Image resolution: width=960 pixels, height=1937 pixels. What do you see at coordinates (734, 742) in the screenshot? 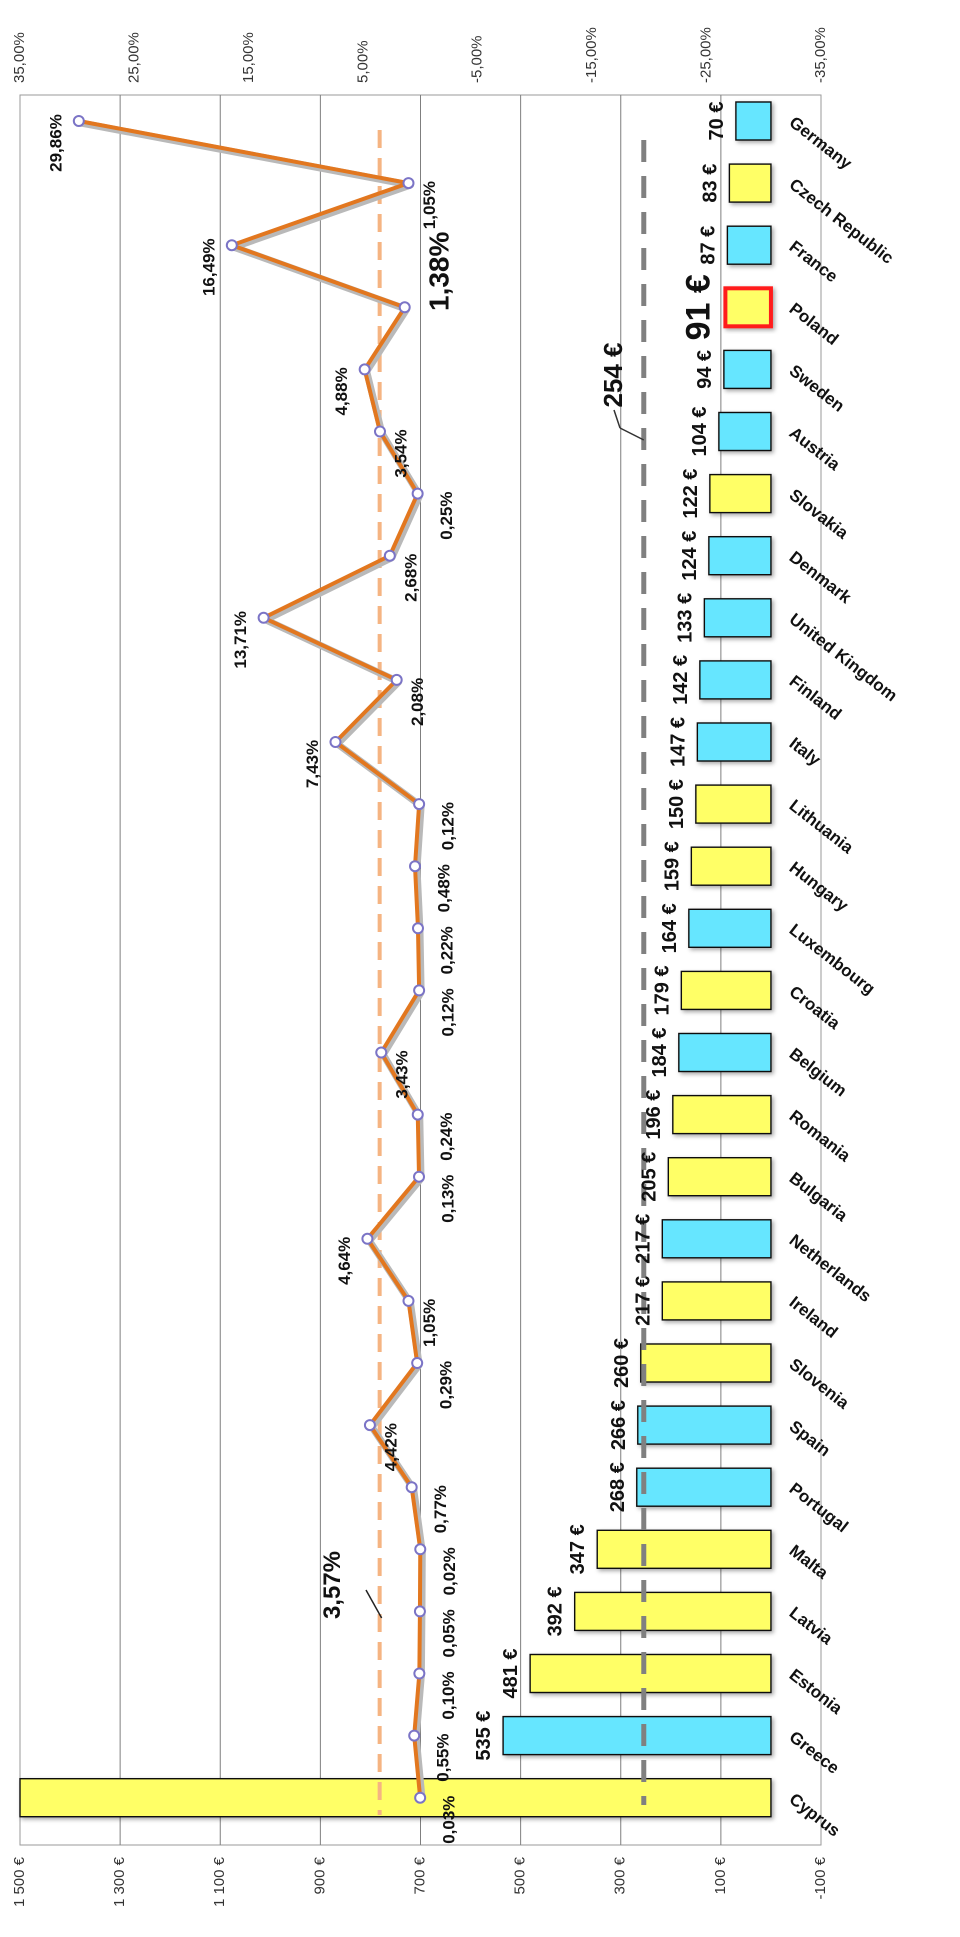
I see `bar-italy` at bounding box center [734, 742].